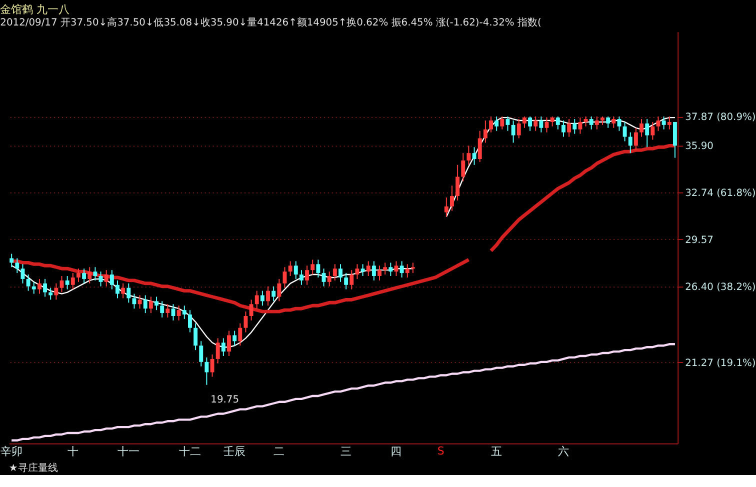  I want to click on y-tick-label: 21.27 (19.1%), so click(720, 363).